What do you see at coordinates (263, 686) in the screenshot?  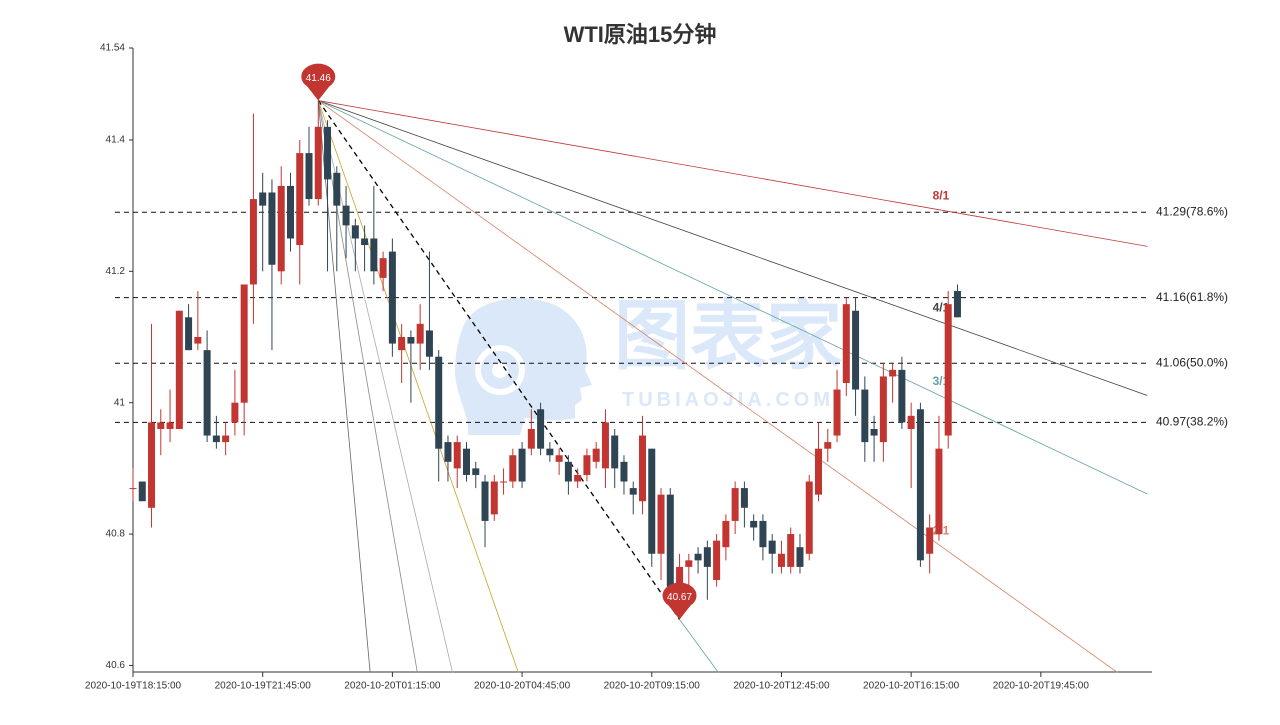 I see `x-tick-label: 2020-10-19T21:45:00` at bounding box center [263, 686].